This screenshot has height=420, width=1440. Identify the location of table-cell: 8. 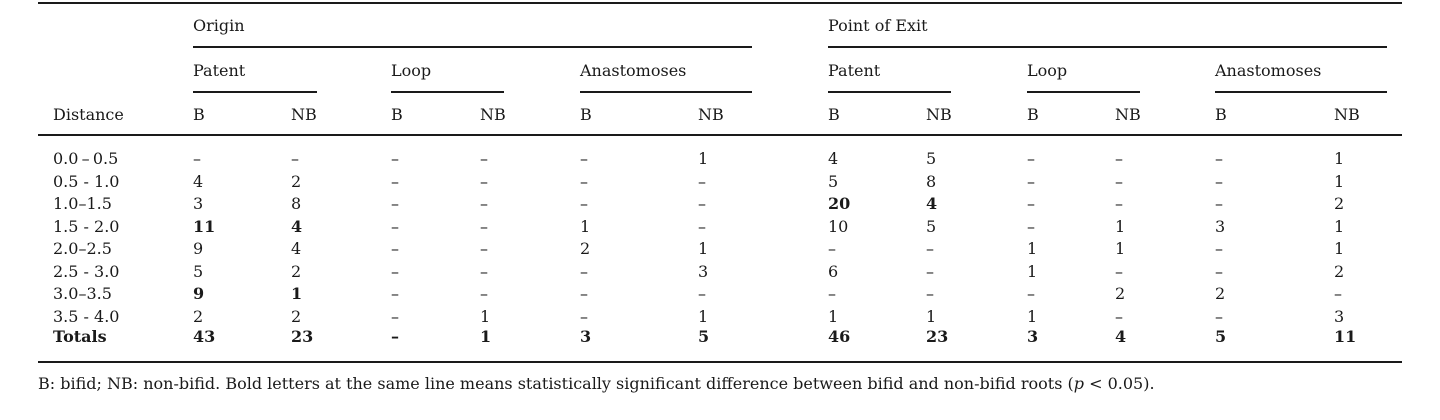
(931, 181).